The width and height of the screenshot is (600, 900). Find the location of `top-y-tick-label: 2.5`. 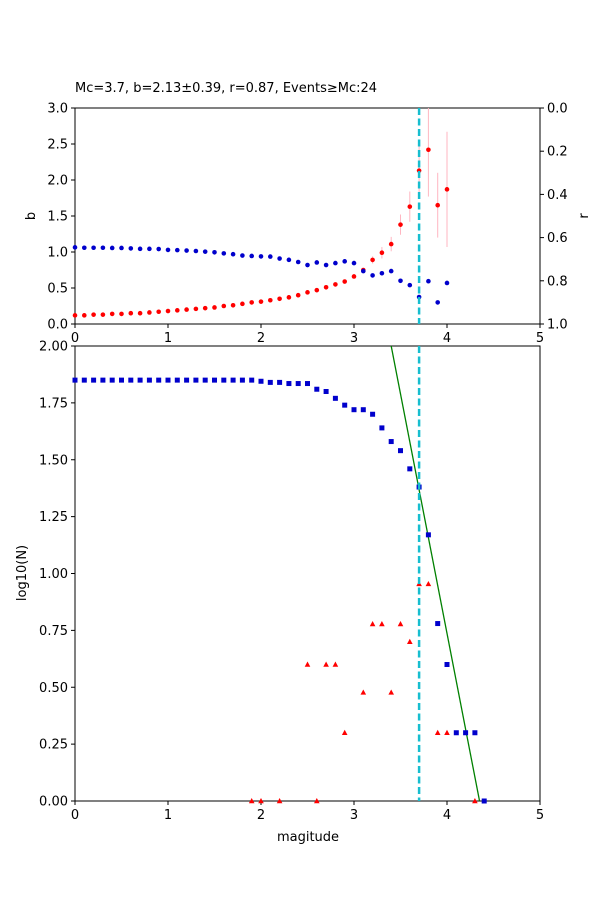

top-y-tick-label: 2.5 is located at coordinates (57, 145).